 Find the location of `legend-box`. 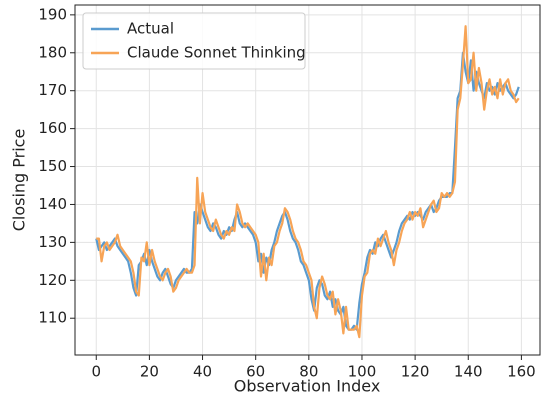

legend-box is located at coordinates (194, 41).